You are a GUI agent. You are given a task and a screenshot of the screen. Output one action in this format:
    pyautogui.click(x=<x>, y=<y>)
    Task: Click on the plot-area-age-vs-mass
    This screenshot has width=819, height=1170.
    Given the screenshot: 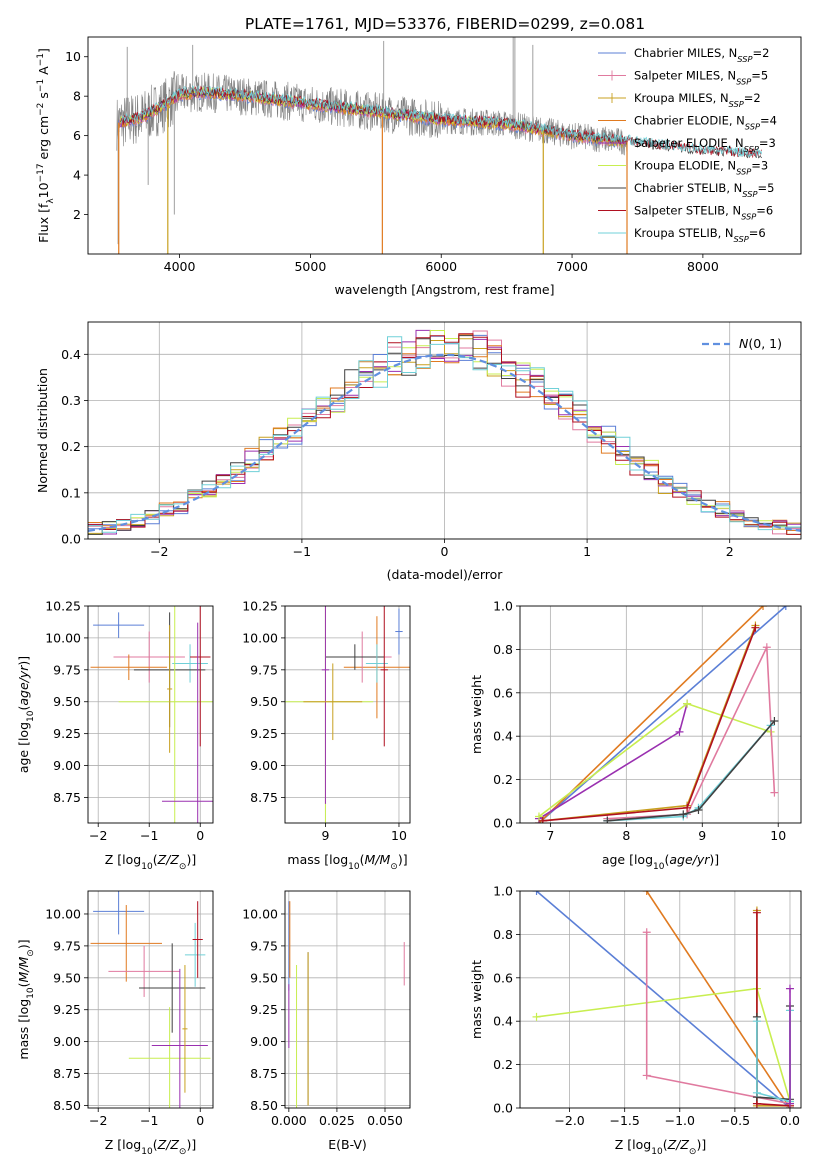 What is the action you would take?
    pyautogui.click(x=347, y=714)
    